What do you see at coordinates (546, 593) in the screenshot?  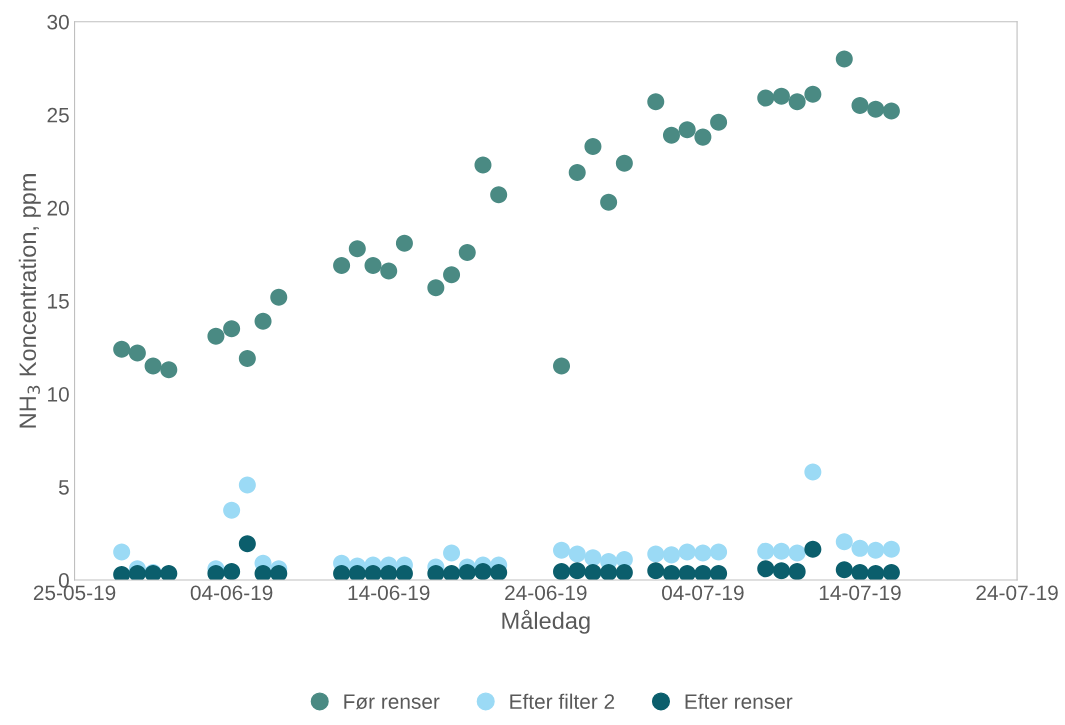 I see `x-tick-label: 24-06-19` at bounding box center [546, 593].